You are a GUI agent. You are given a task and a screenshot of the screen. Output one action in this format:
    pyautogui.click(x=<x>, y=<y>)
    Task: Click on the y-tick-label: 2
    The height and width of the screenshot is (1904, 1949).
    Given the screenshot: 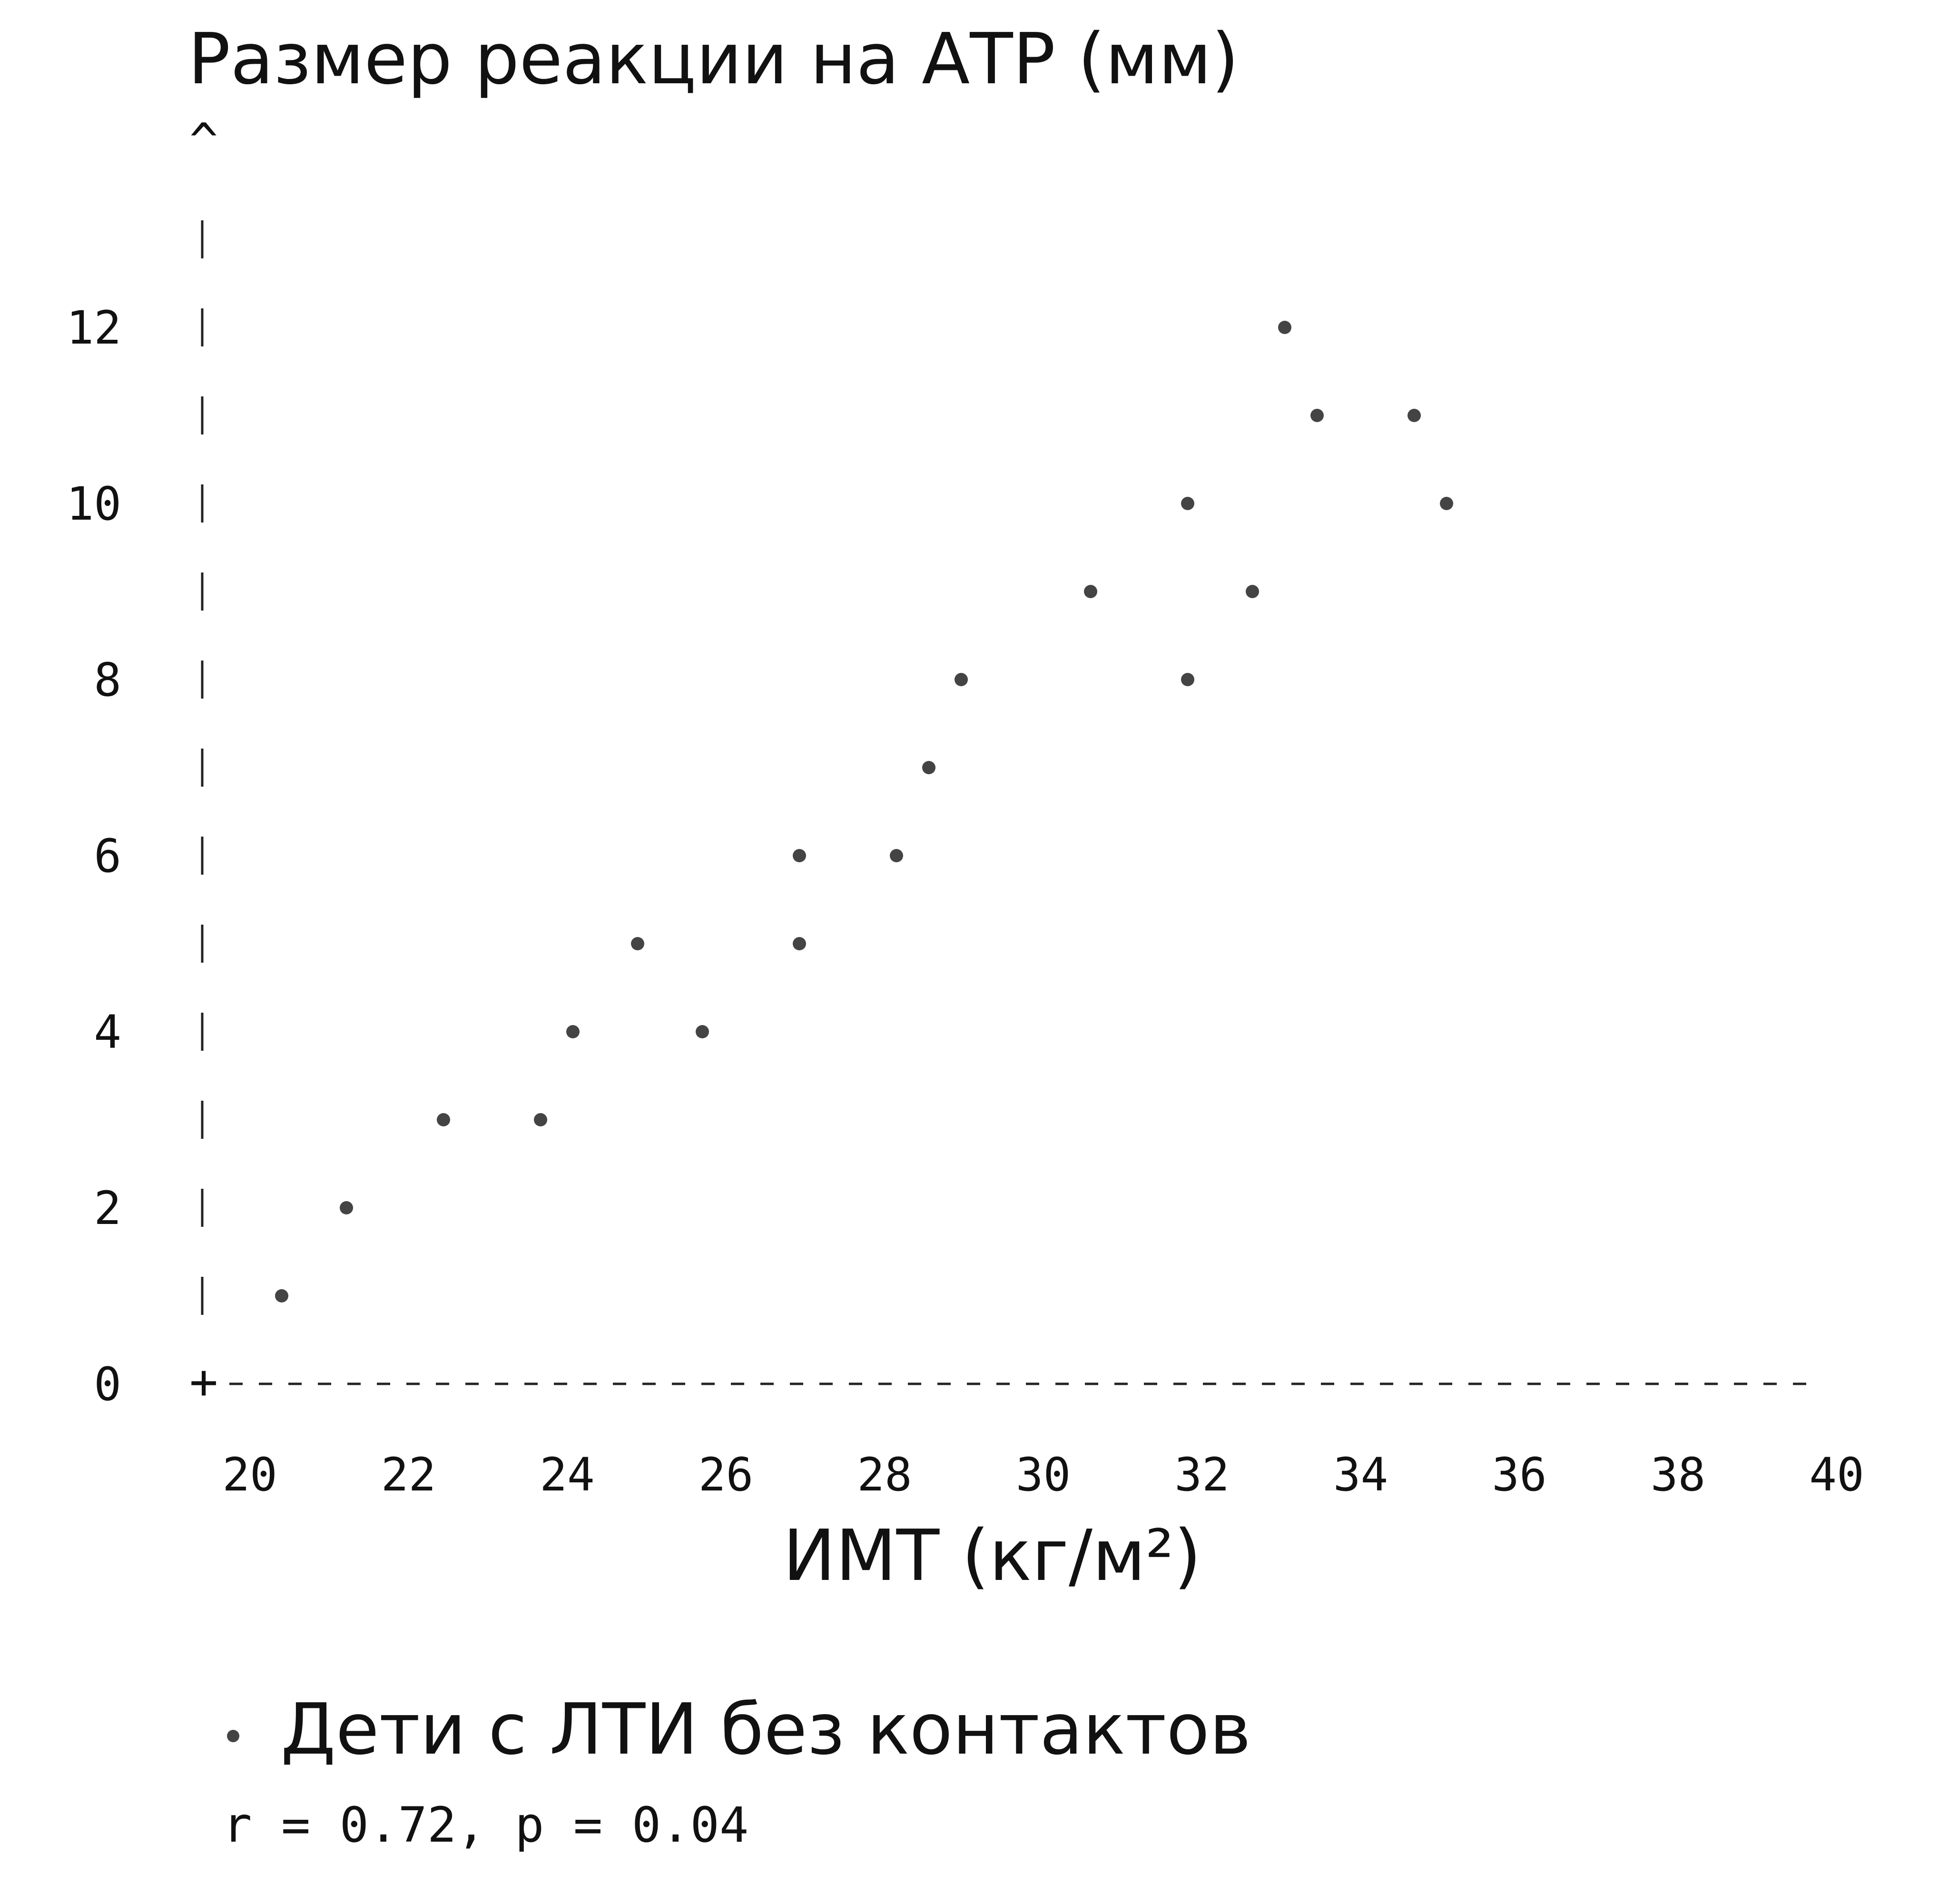 What is the action you would take?
    pyautogui.click(x=107, y=1208)
    